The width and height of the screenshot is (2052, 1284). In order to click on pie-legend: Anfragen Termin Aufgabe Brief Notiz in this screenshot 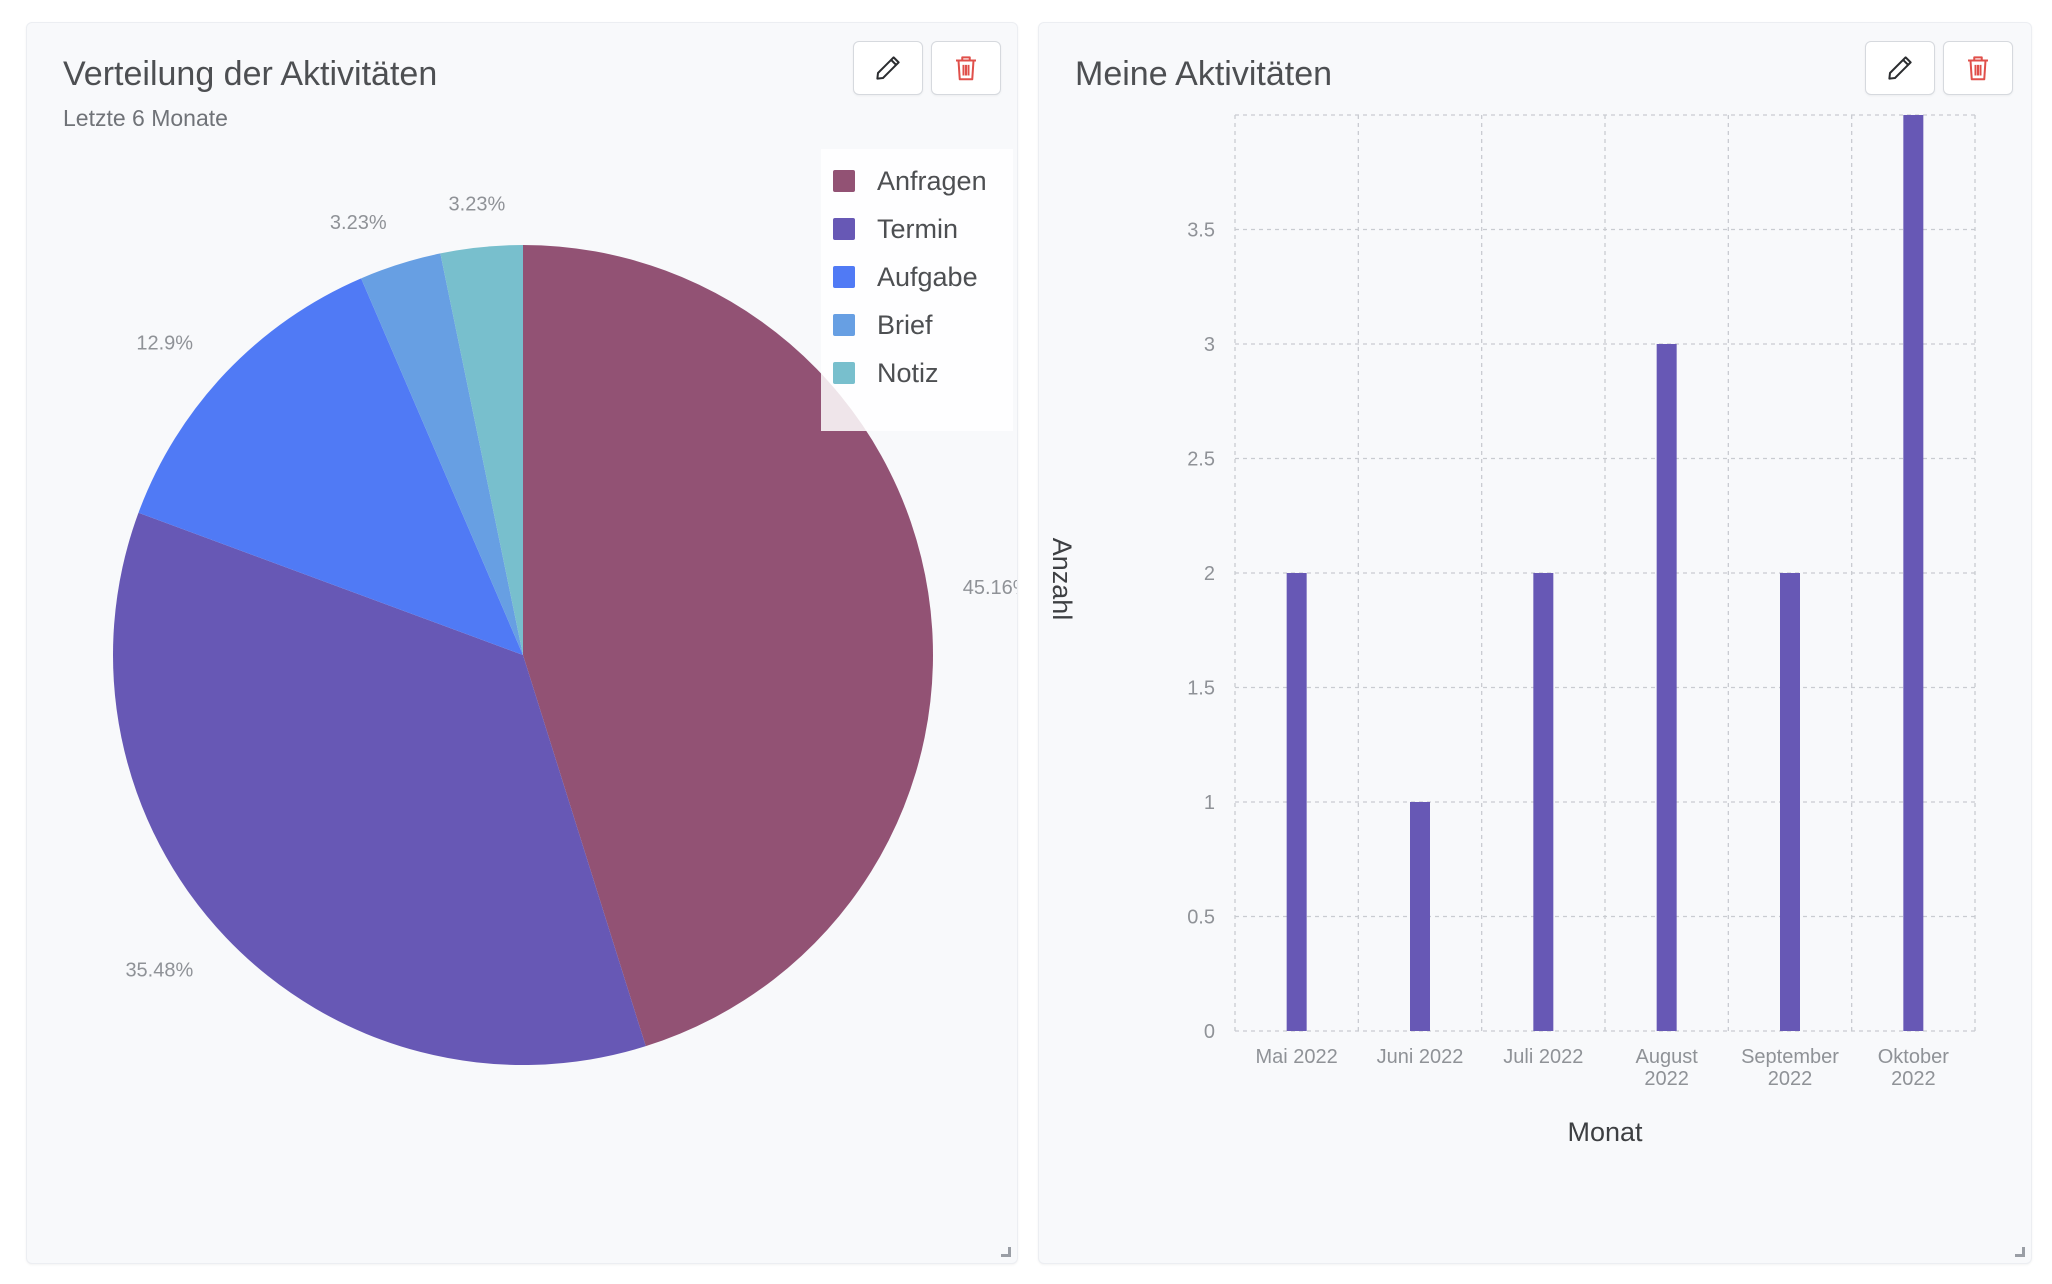, I will do `click(917, 290)`.